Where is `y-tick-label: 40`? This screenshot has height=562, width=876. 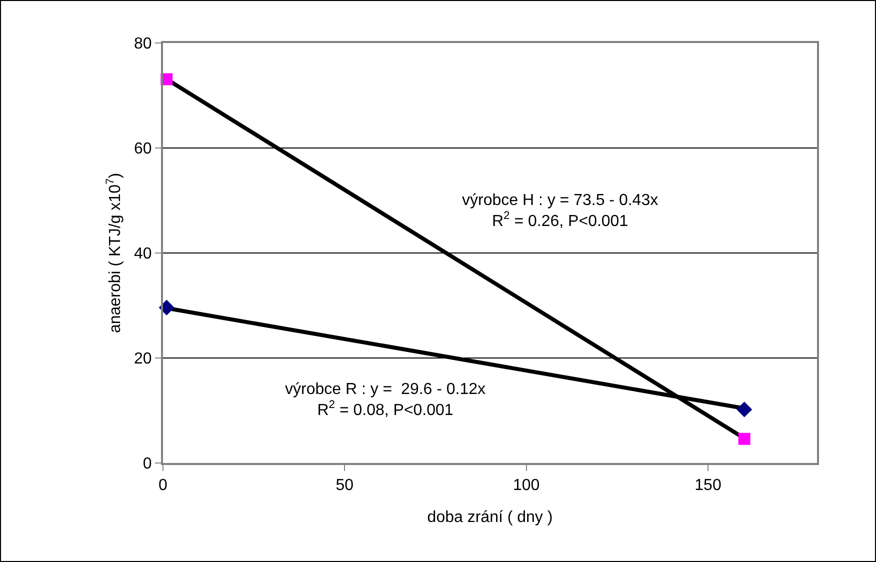
y-tick-label: 40 is located at coordinates (143, 254).